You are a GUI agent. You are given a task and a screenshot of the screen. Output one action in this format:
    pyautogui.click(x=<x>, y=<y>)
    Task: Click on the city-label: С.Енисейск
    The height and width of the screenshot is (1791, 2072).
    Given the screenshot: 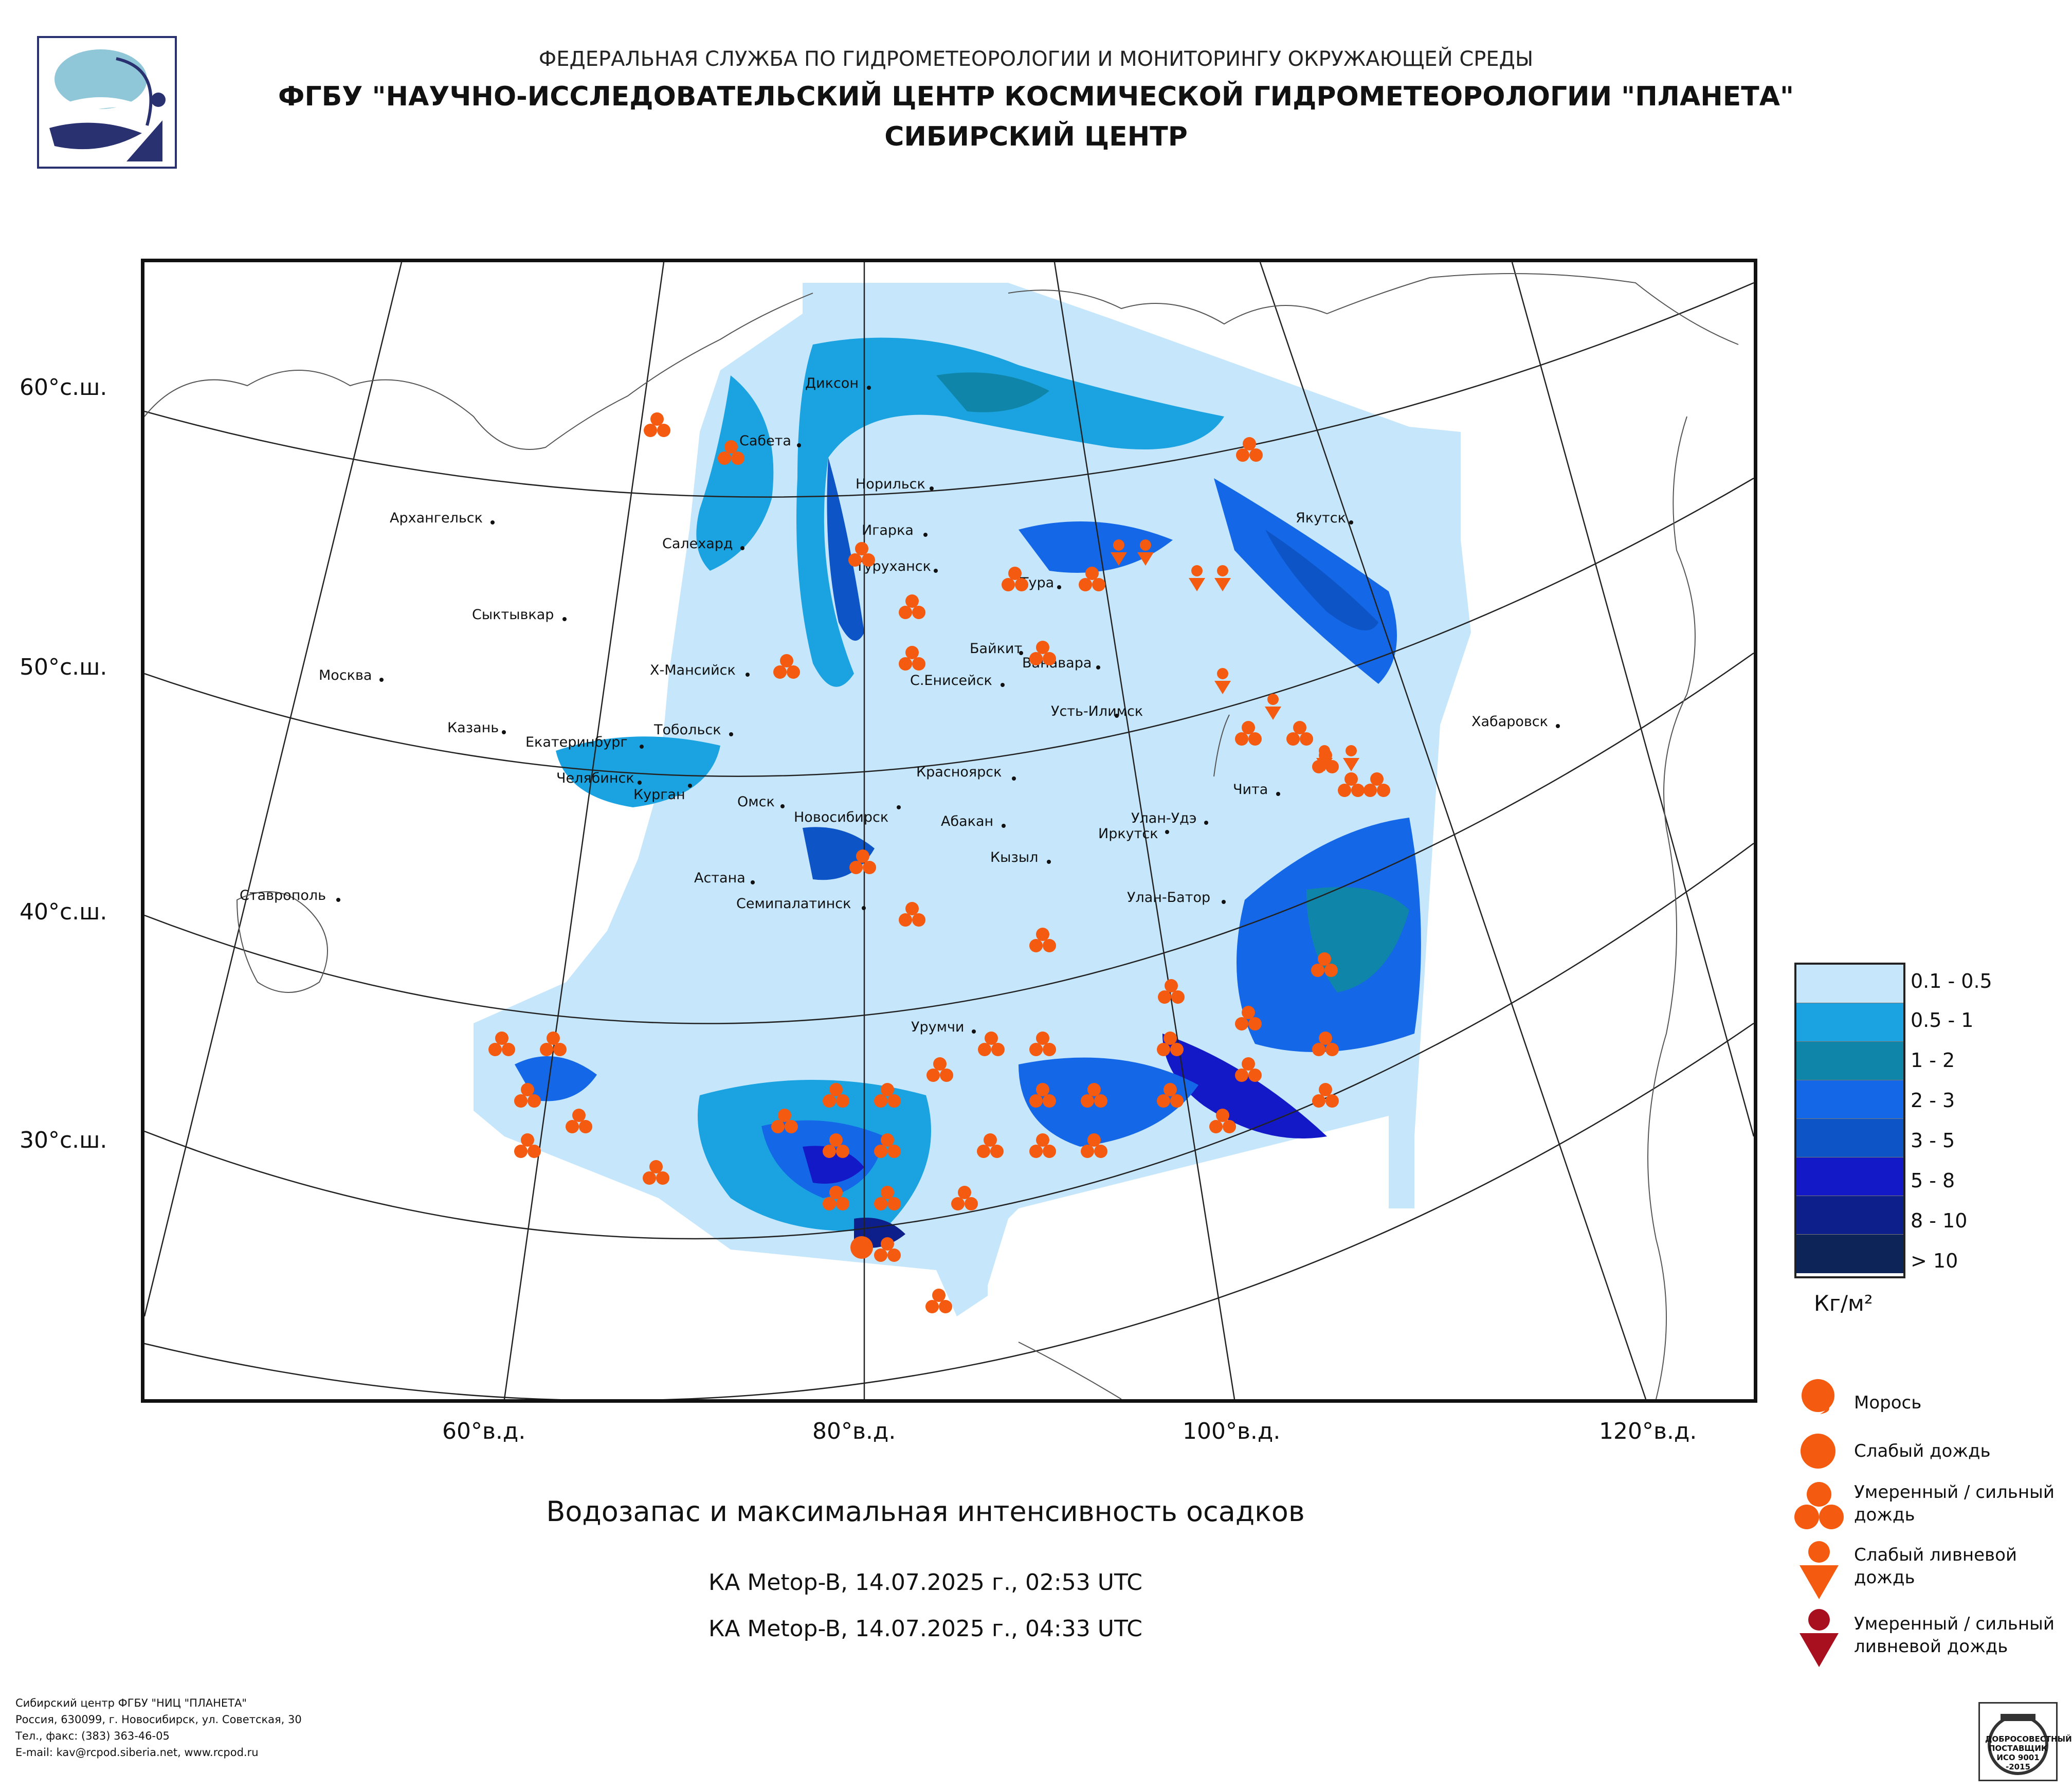 What is the action you would take?
    pyautogui.click(x=951, y=681)
    